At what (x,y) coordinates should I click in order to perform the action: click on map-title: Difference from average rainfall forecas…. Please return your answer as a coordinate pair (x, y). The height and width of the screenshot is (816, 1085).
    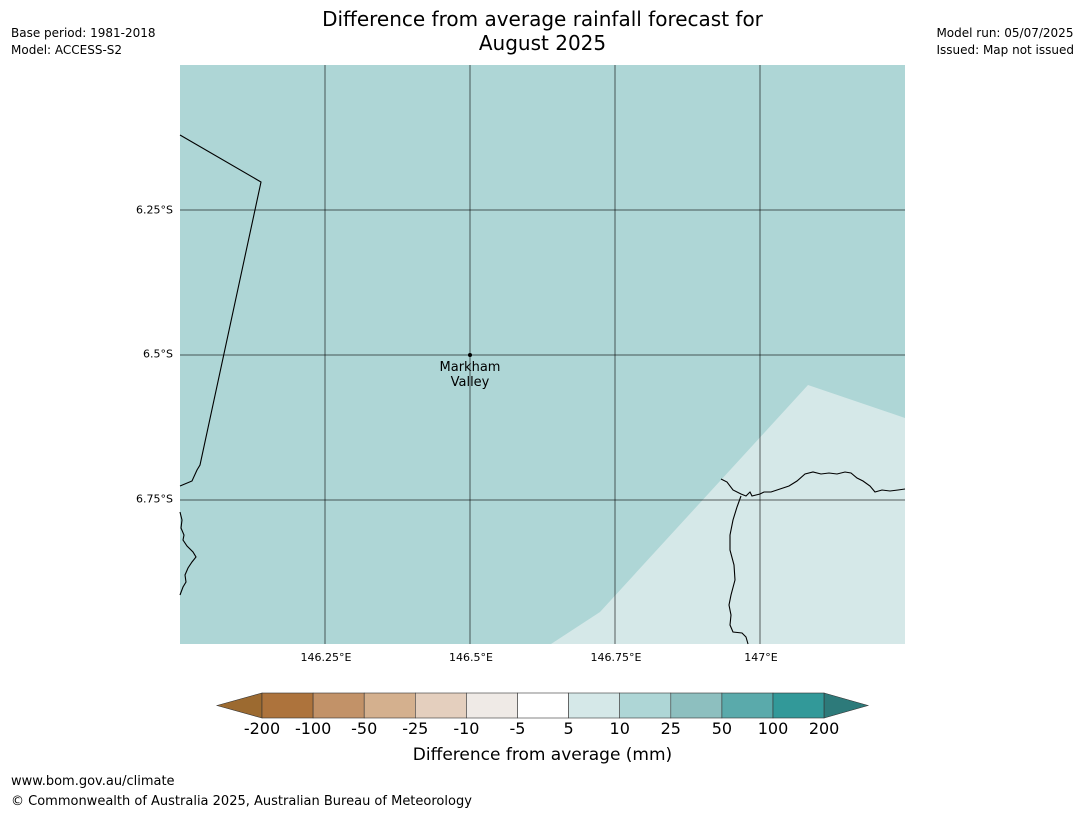
    Looking at the image, I should click on (542, 31).